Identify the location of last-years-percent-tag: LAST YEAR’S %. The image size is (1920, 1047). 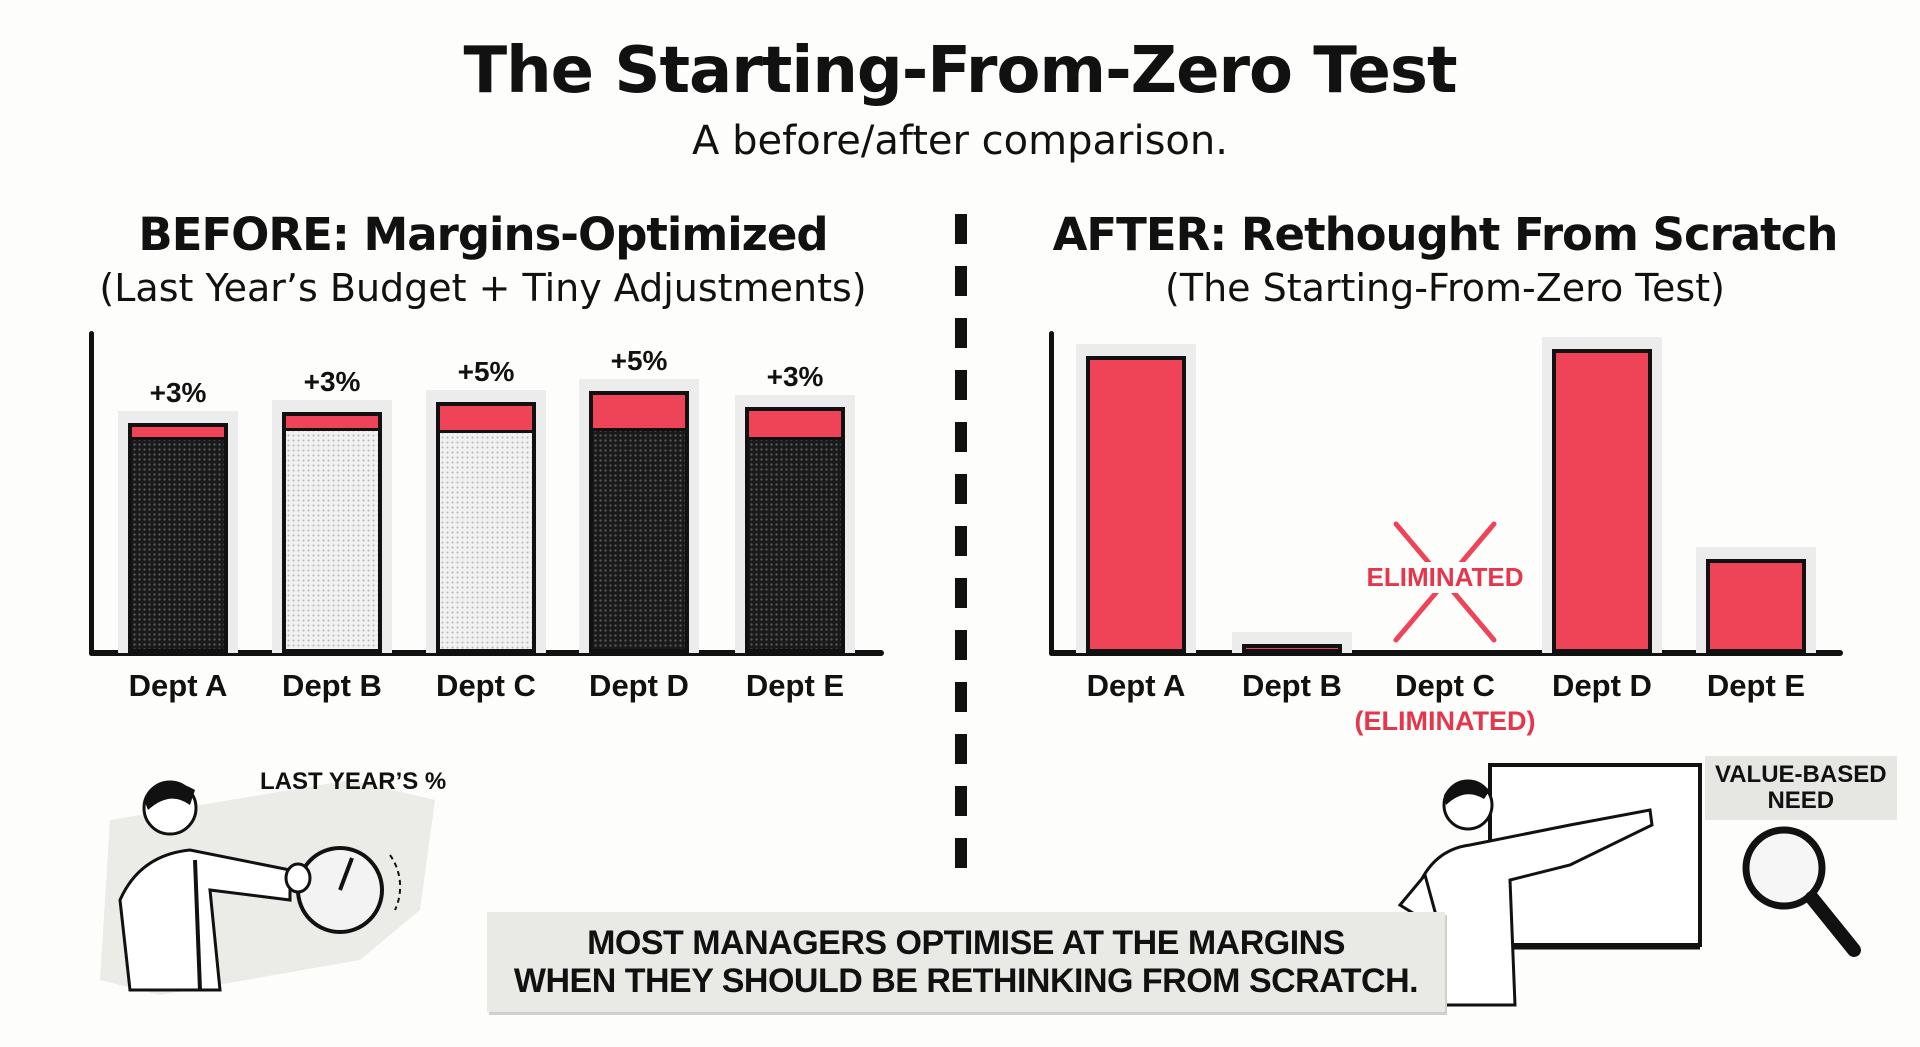
(353, 781).